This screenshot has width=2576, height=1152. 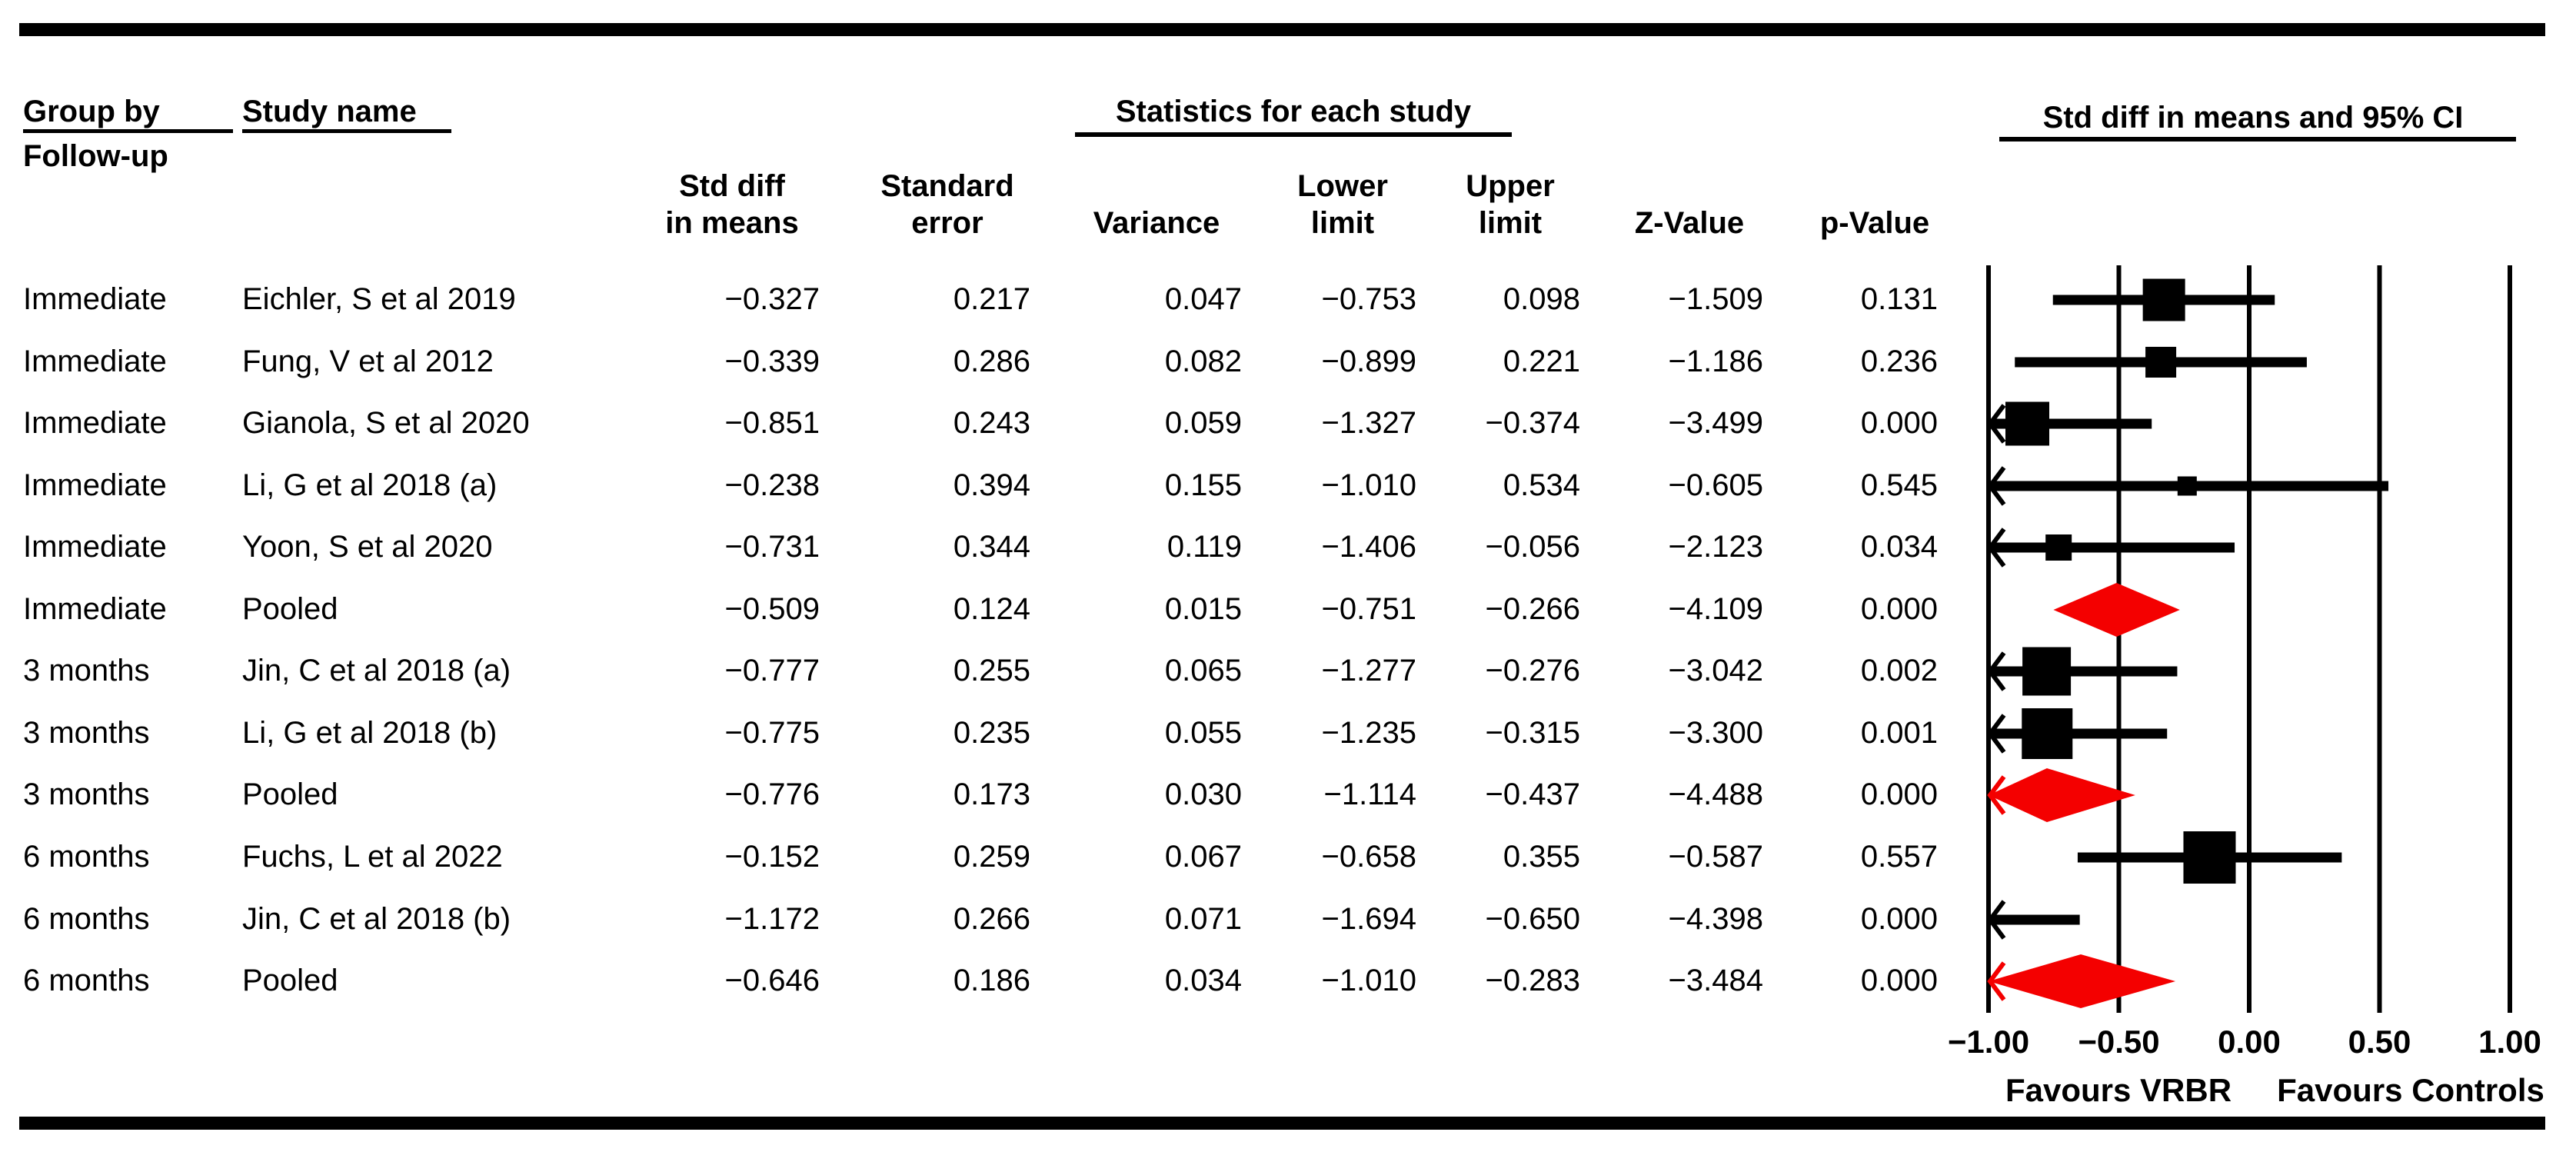 I want to click on stat-cell: 0.071, so click(x=1203, y=919).